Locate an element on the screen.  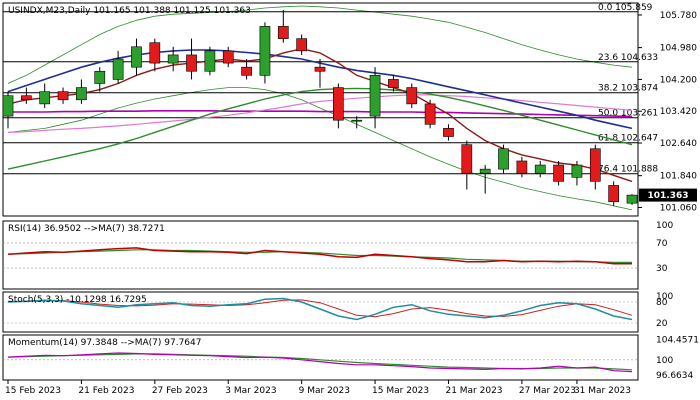
rsi-axis-layer-top-label: 100 is located at coordinates (664, 226).